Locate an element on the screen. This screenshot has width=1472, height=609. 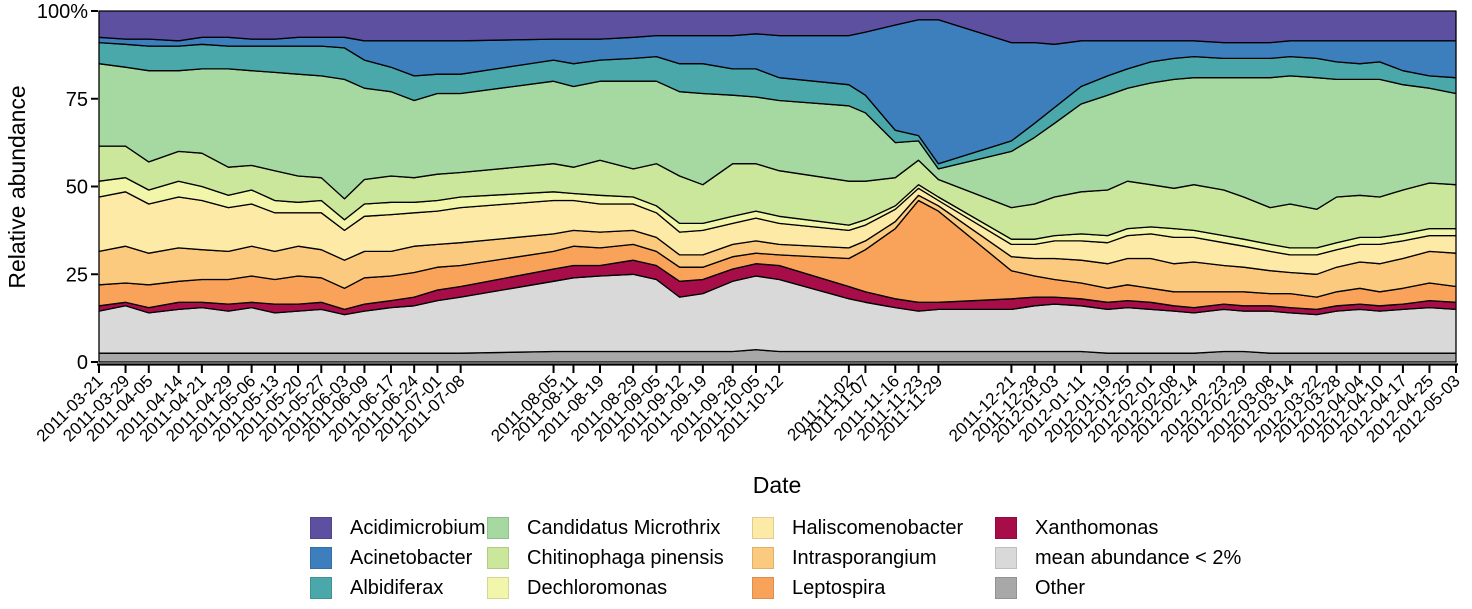
legend-label: Dechloromonas is located at coordinates (597, 588).